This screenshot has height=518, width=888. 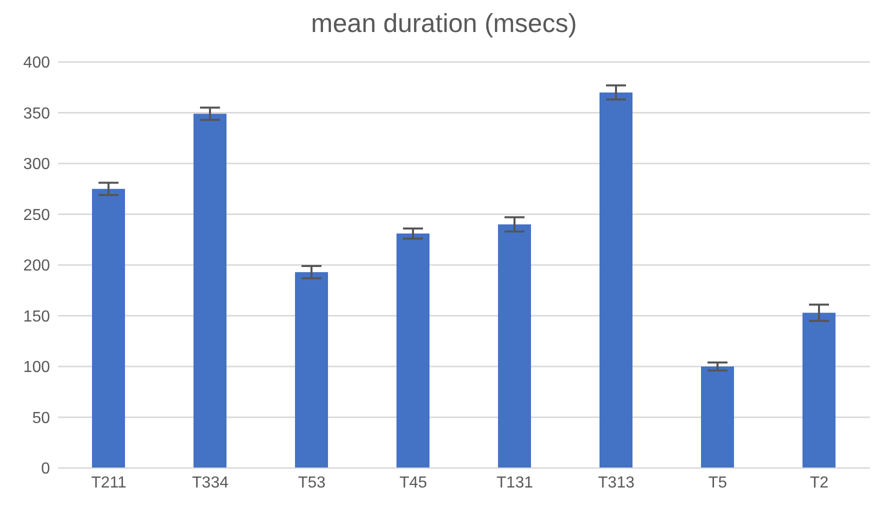 I want to click on y-tick-label: 0, so click(x=45, y=469).